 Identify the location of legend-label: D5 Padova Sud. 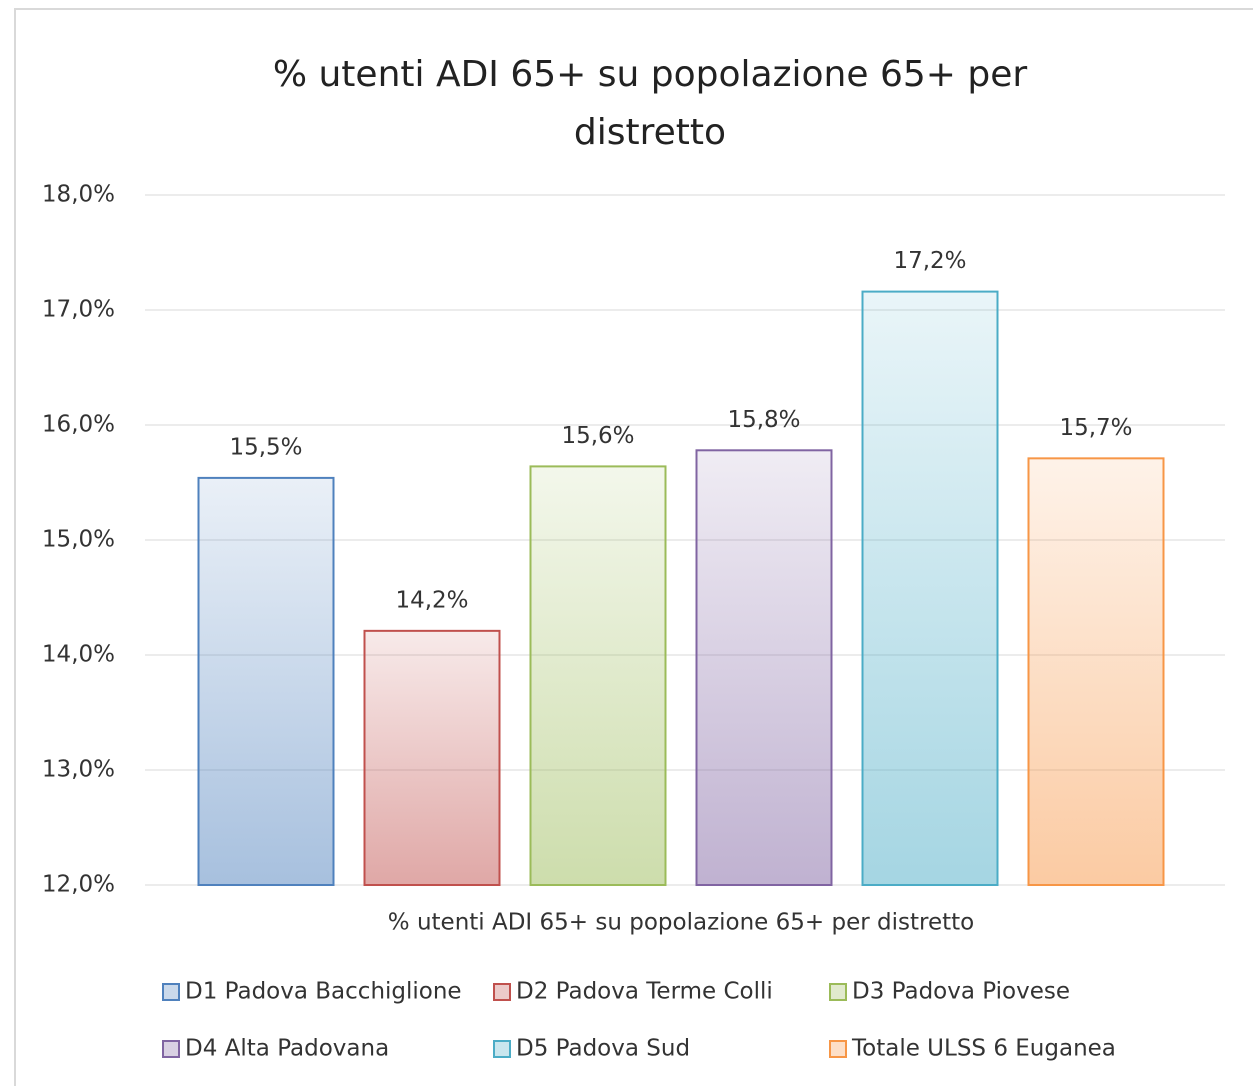
(603, 1049).